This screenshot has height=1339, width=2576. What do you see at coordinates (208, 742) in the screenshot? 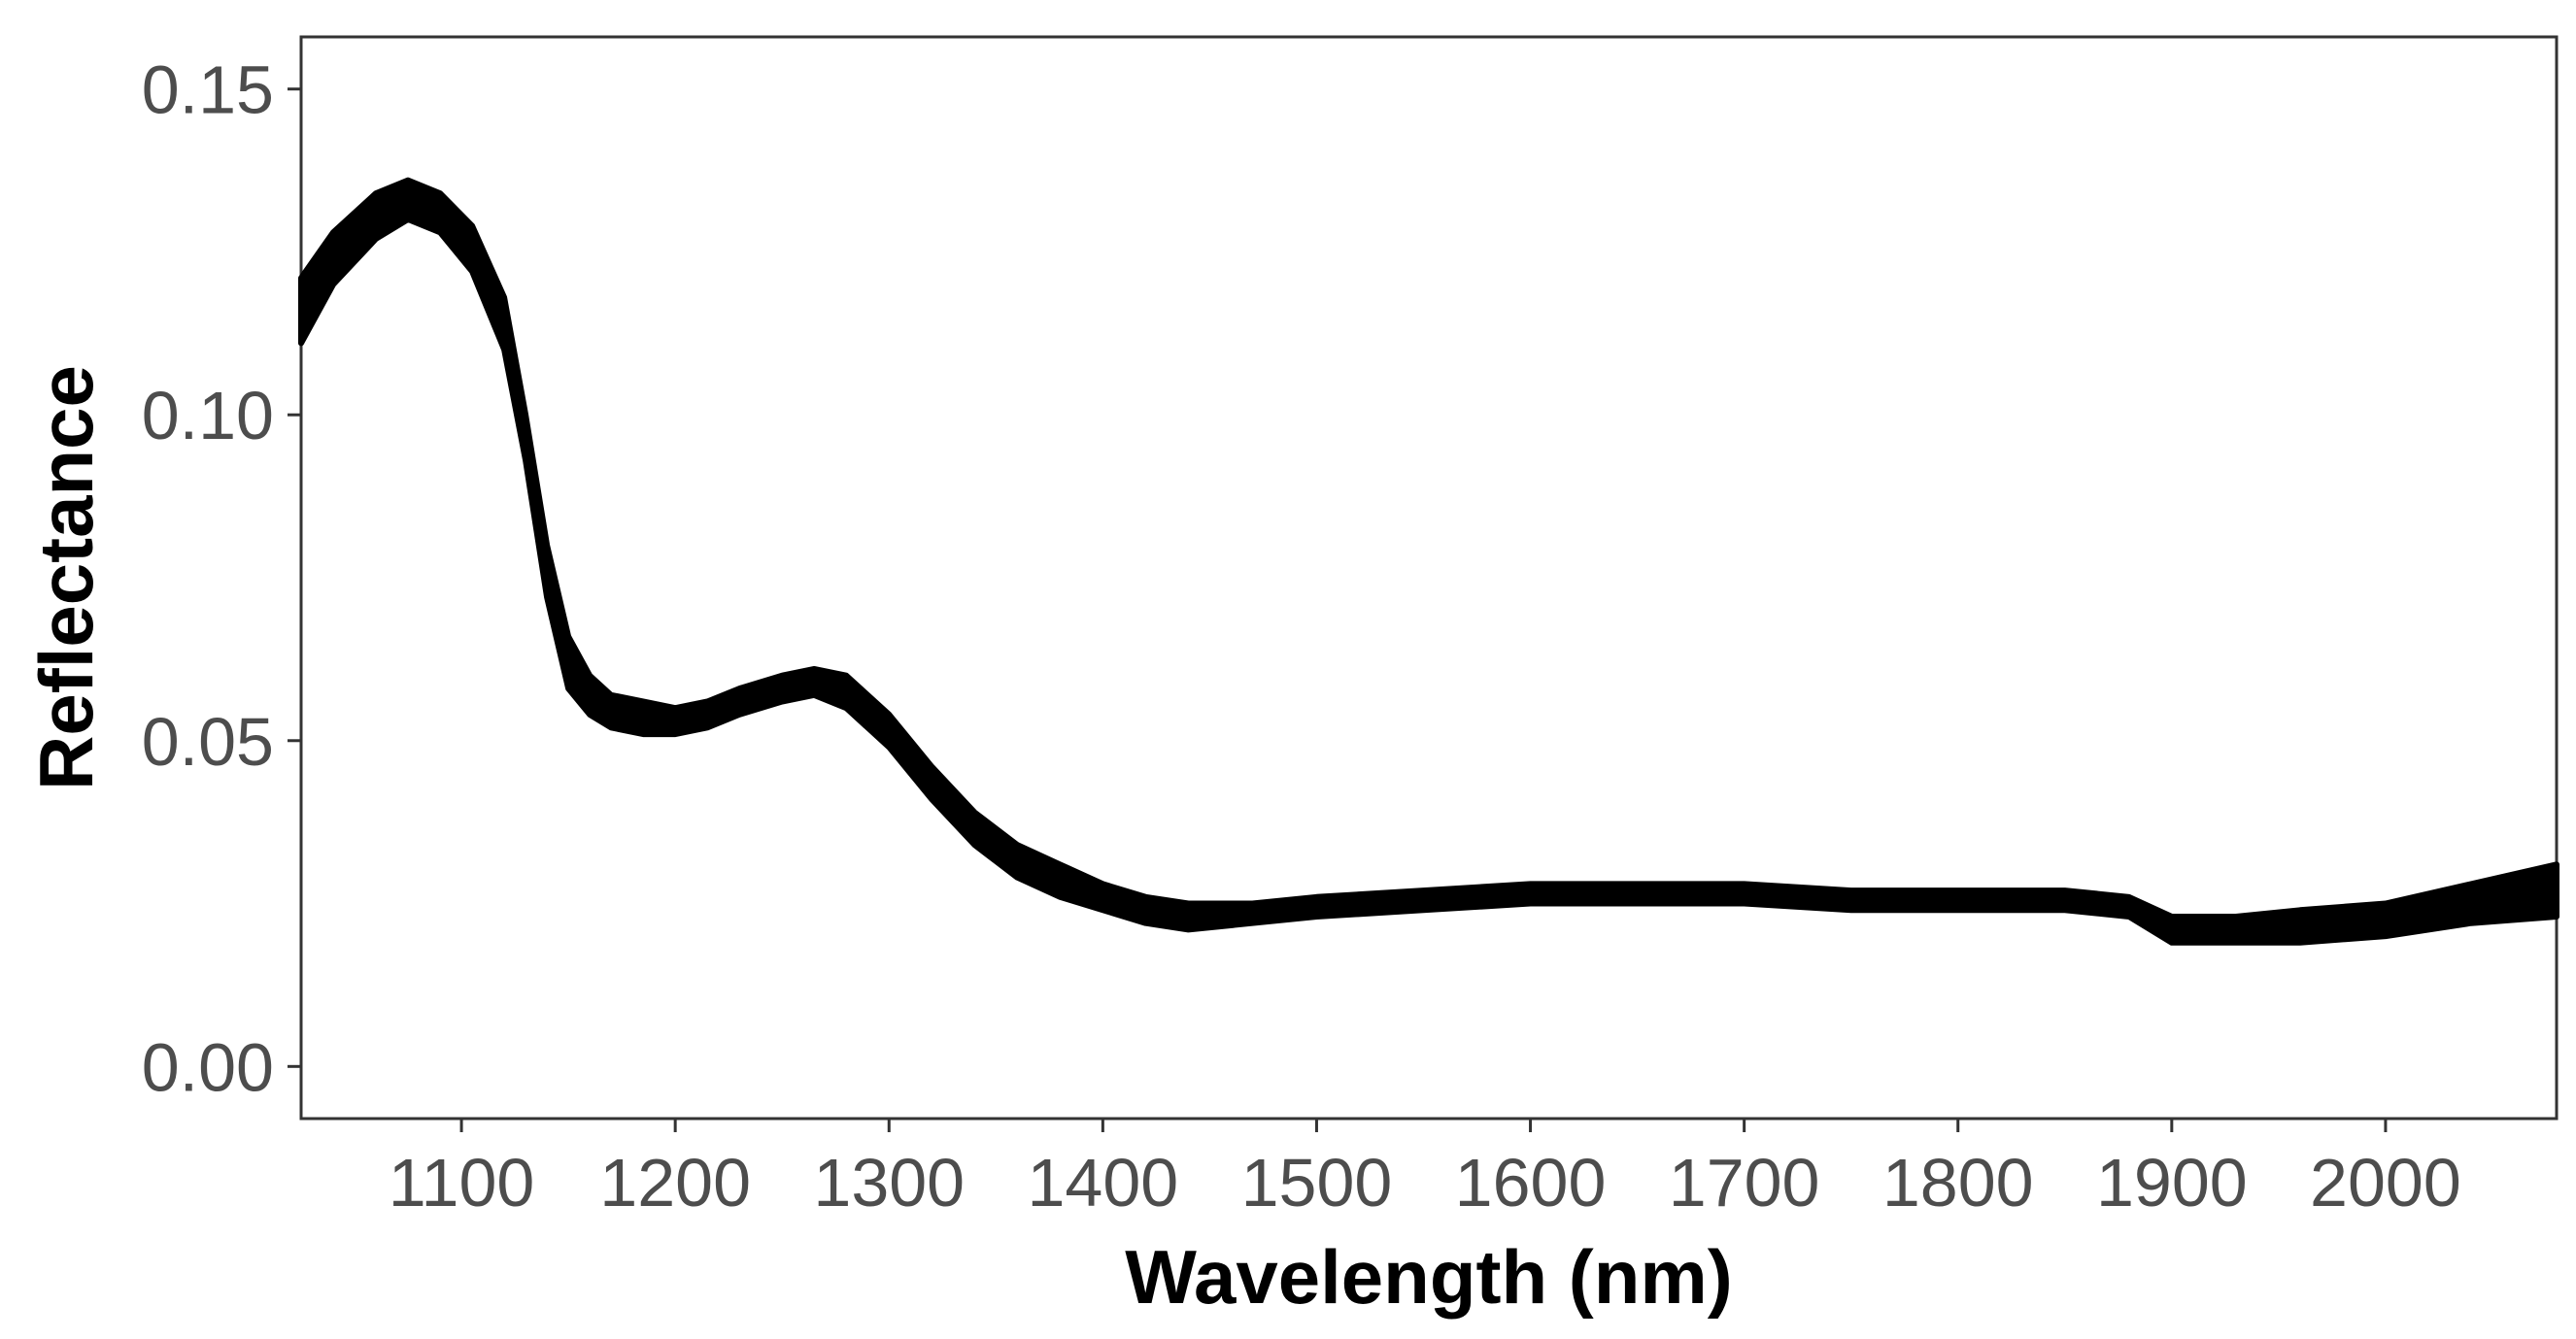
I see `y-tick-label: 0.05` at bounding box center [208, 742].